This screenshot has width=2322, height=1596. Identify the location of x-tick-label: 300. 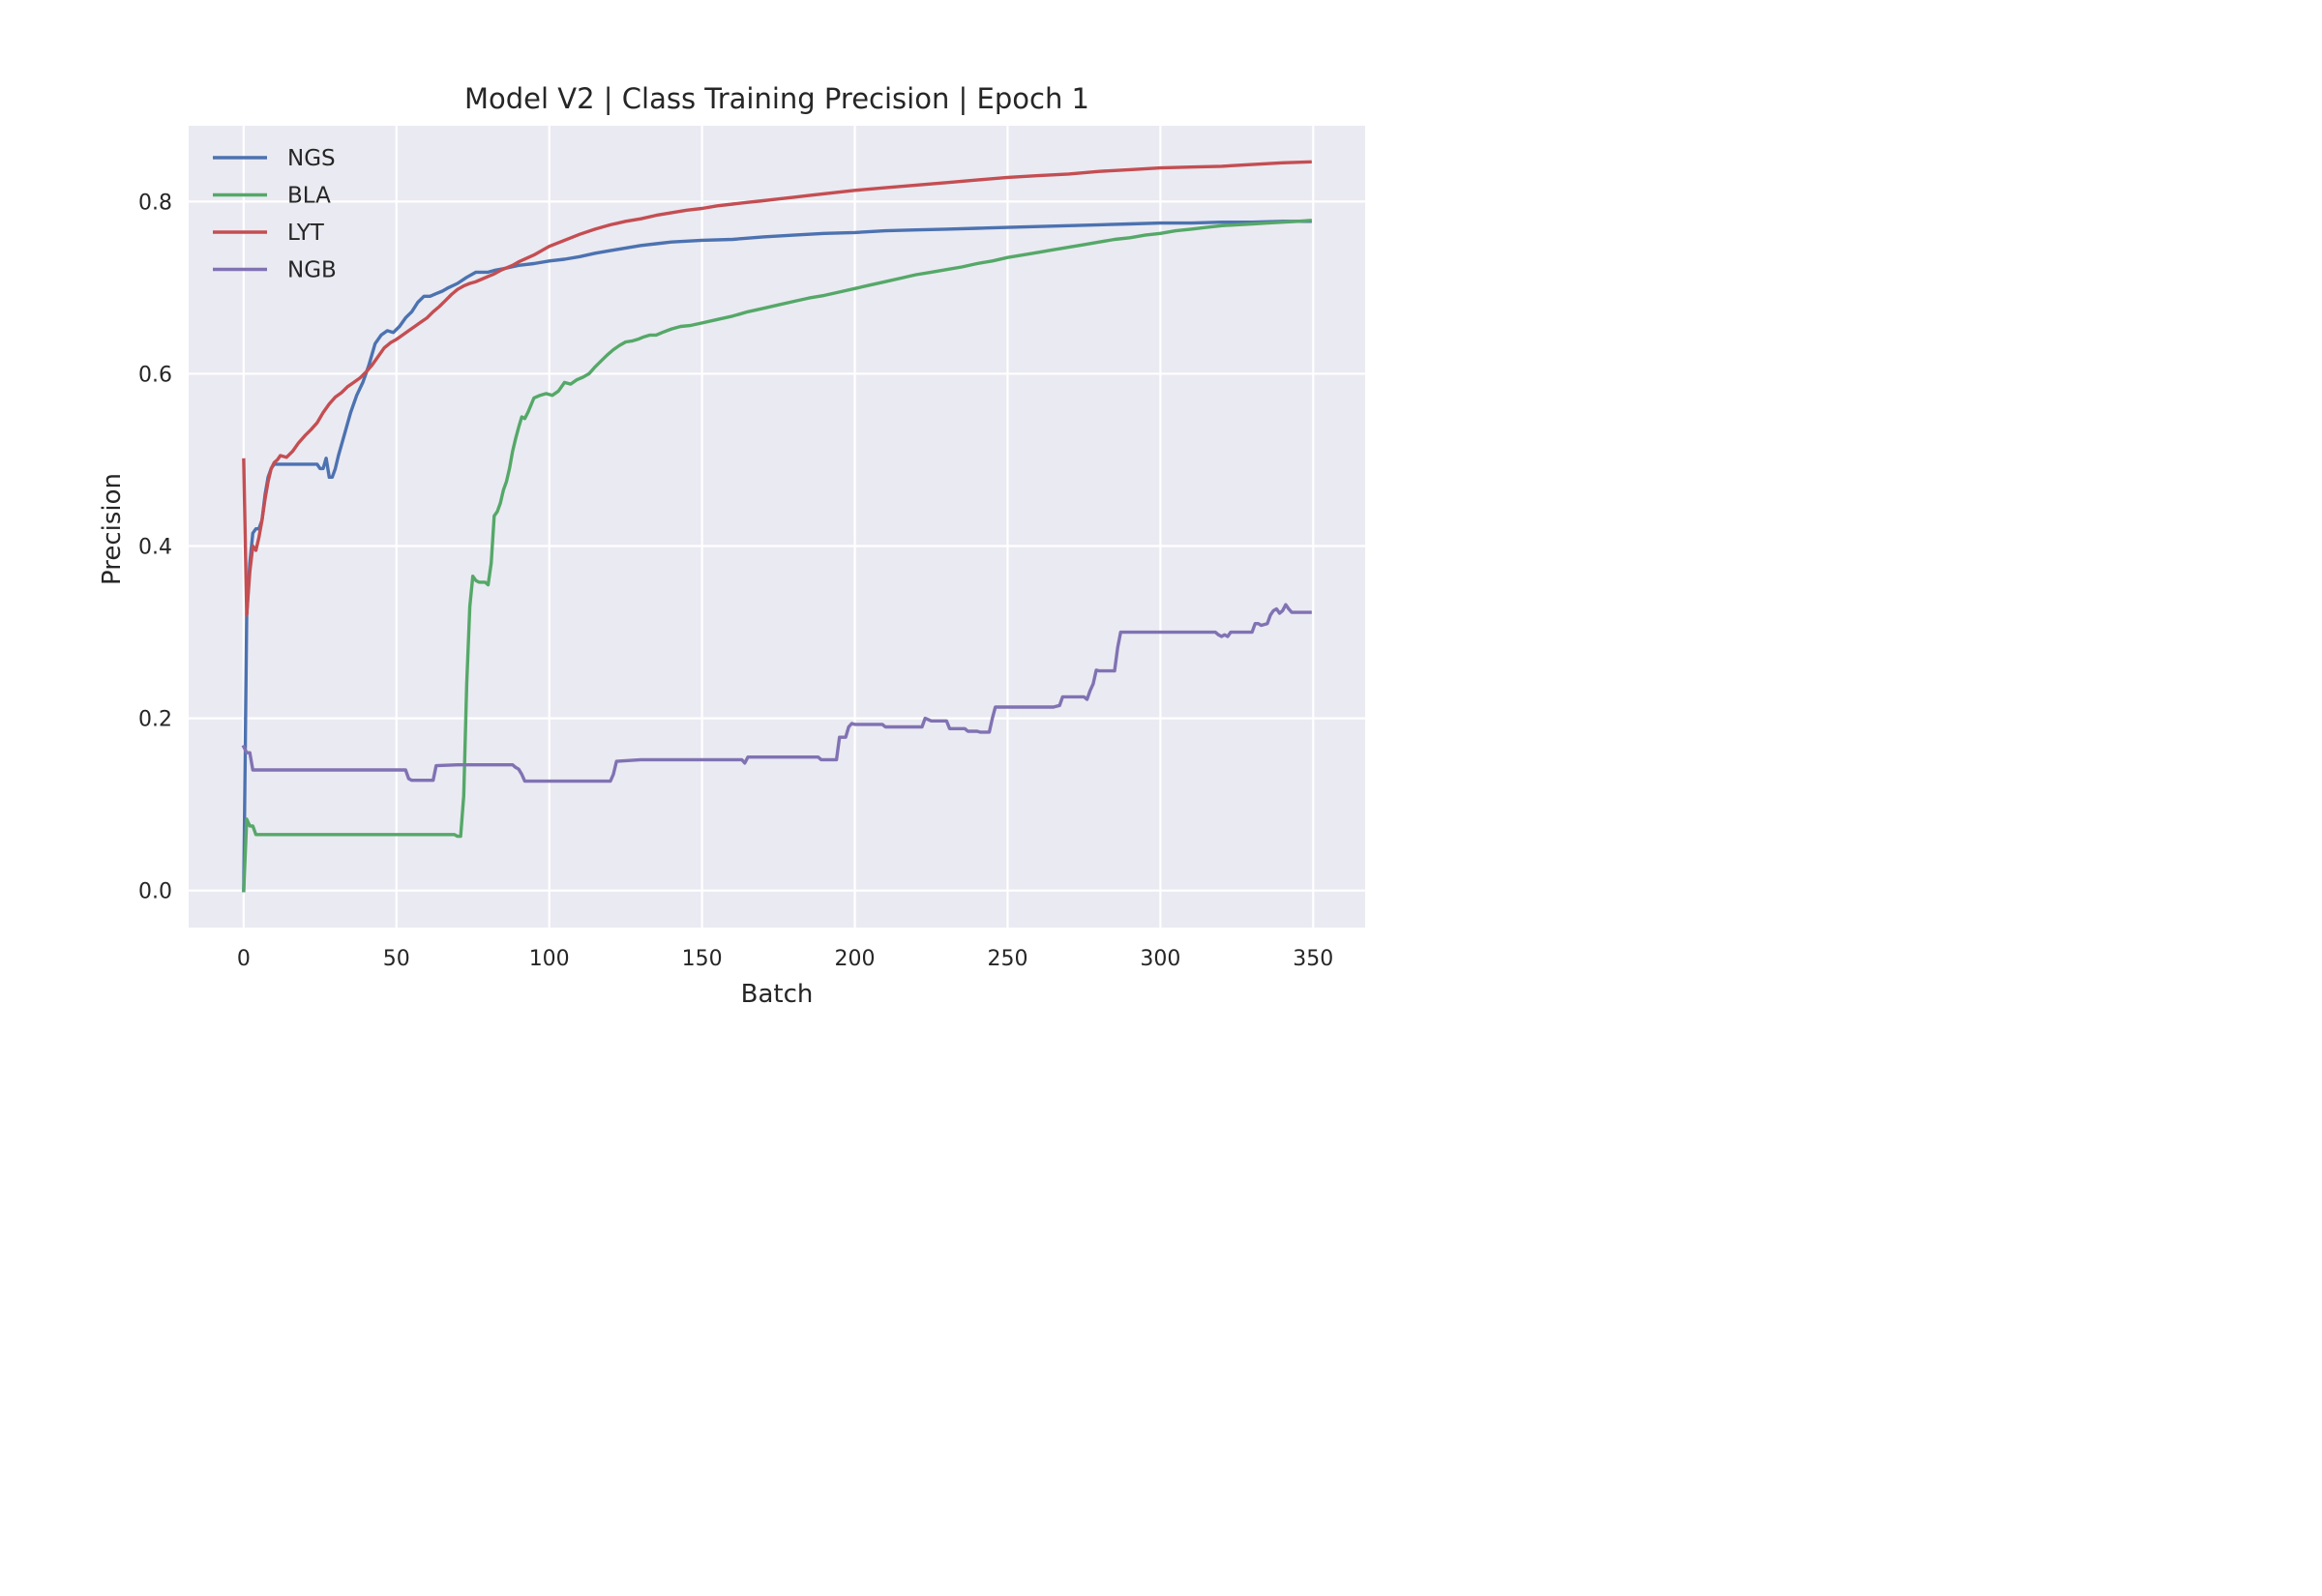
(1160, 959).